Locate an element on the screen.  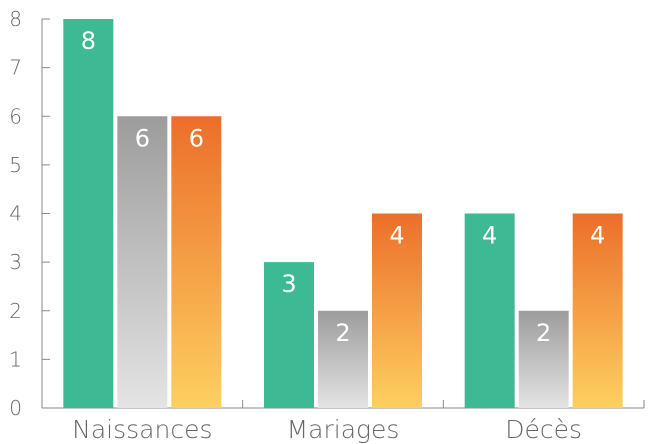
y-axis: 0 1 2 3 4 5 6 7 8 is located at coordinates (29, 213).